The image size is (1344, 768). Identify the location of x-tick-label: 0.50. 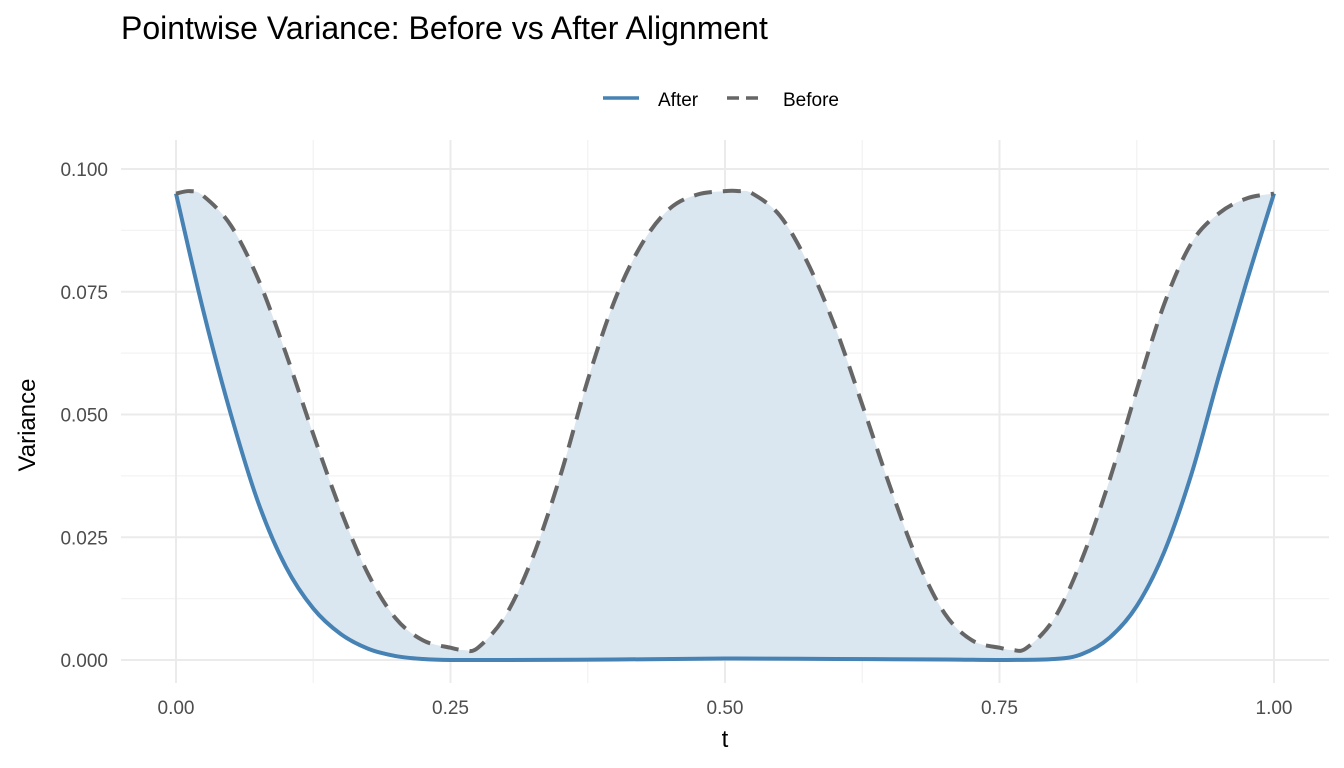
(725, 708).